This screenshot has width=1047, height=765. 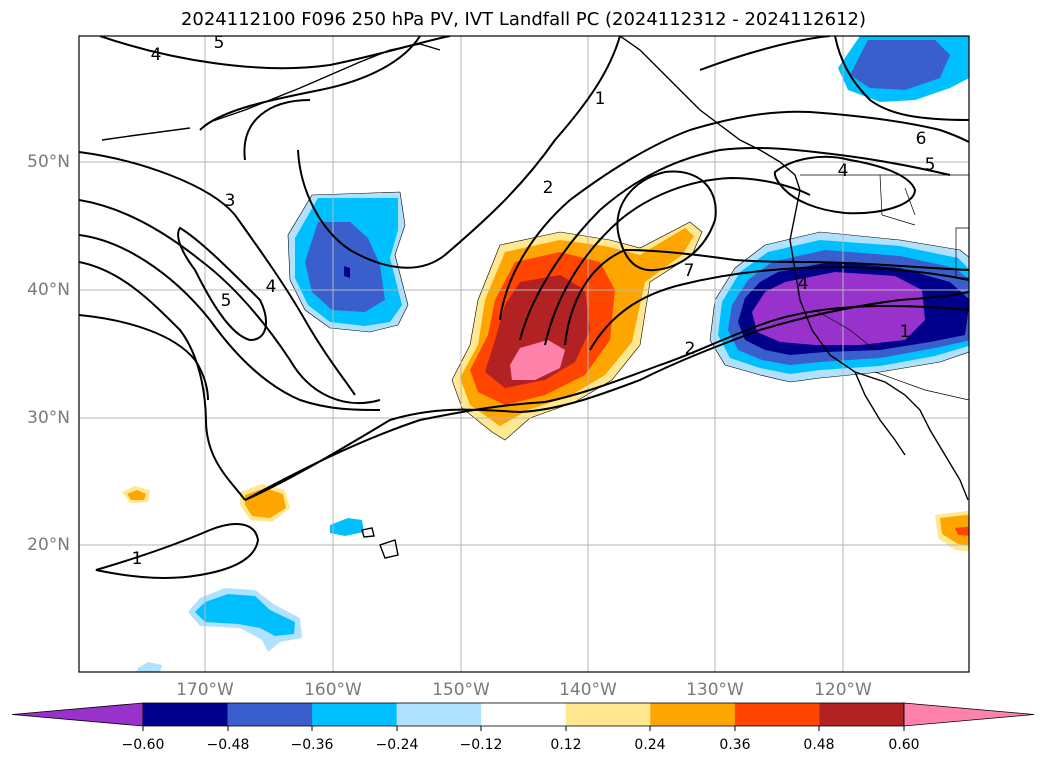 I want to click on colorbar-tick-label: −0.48, so click(x=228, y=745).